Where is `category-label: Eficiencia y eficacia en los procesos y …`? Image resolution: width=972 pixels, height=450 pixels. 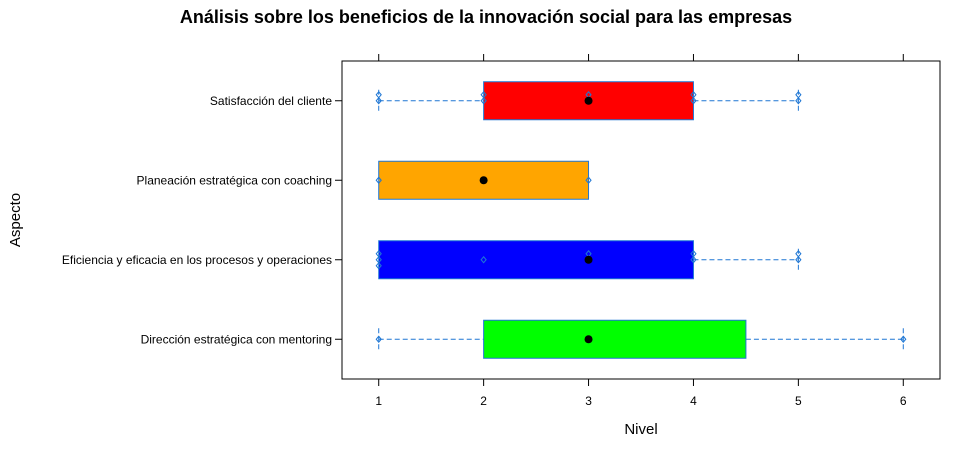
category-label: Eficiencia y eficacia en los procesos y … is located at coordinates (197, 260).